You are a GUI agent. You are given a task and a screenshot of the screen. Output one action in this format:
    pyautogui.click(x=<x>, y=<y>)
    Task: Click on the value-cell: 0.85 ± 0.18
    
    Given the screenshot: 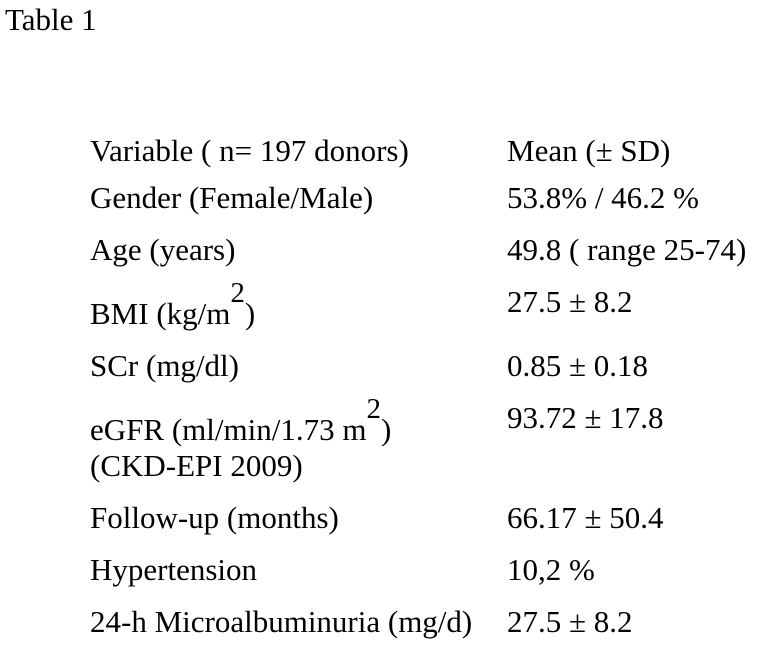 What is the action you would take?
    pyautogui.click(x=578, y=365)
    